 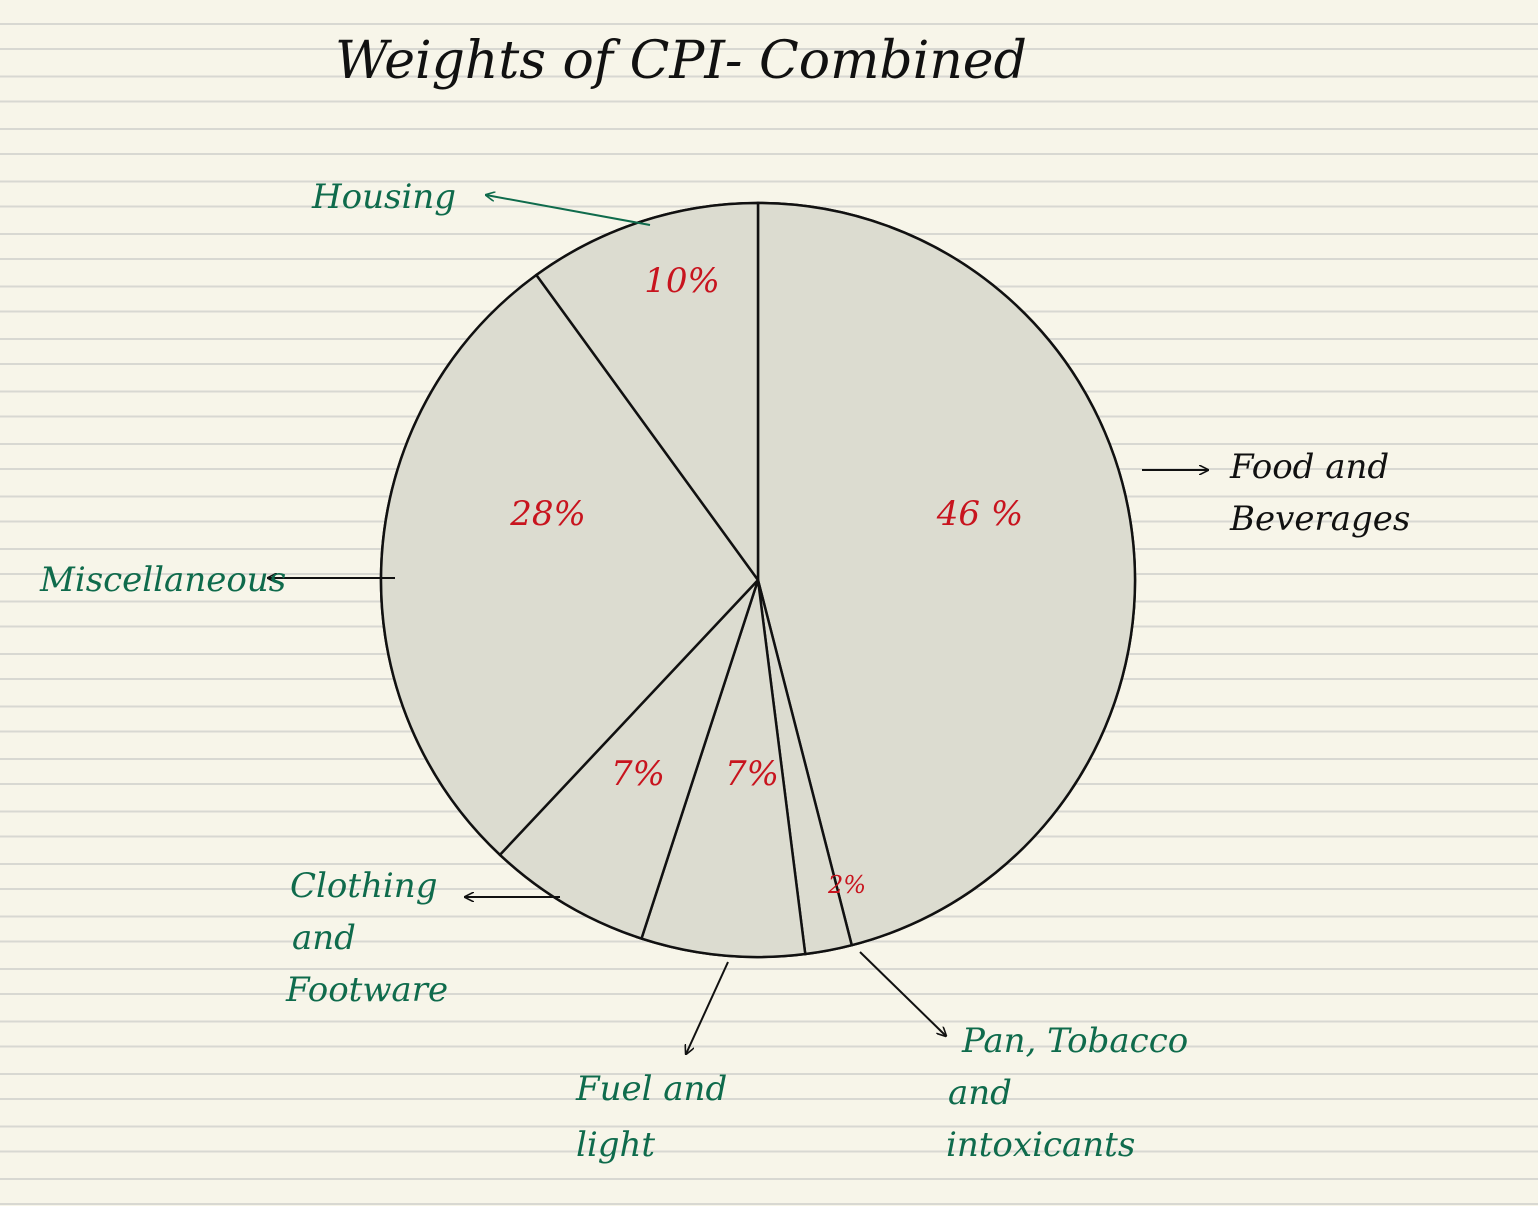 I want to click on slice-percent-label-2: 7%, so click(x=752, y=774).